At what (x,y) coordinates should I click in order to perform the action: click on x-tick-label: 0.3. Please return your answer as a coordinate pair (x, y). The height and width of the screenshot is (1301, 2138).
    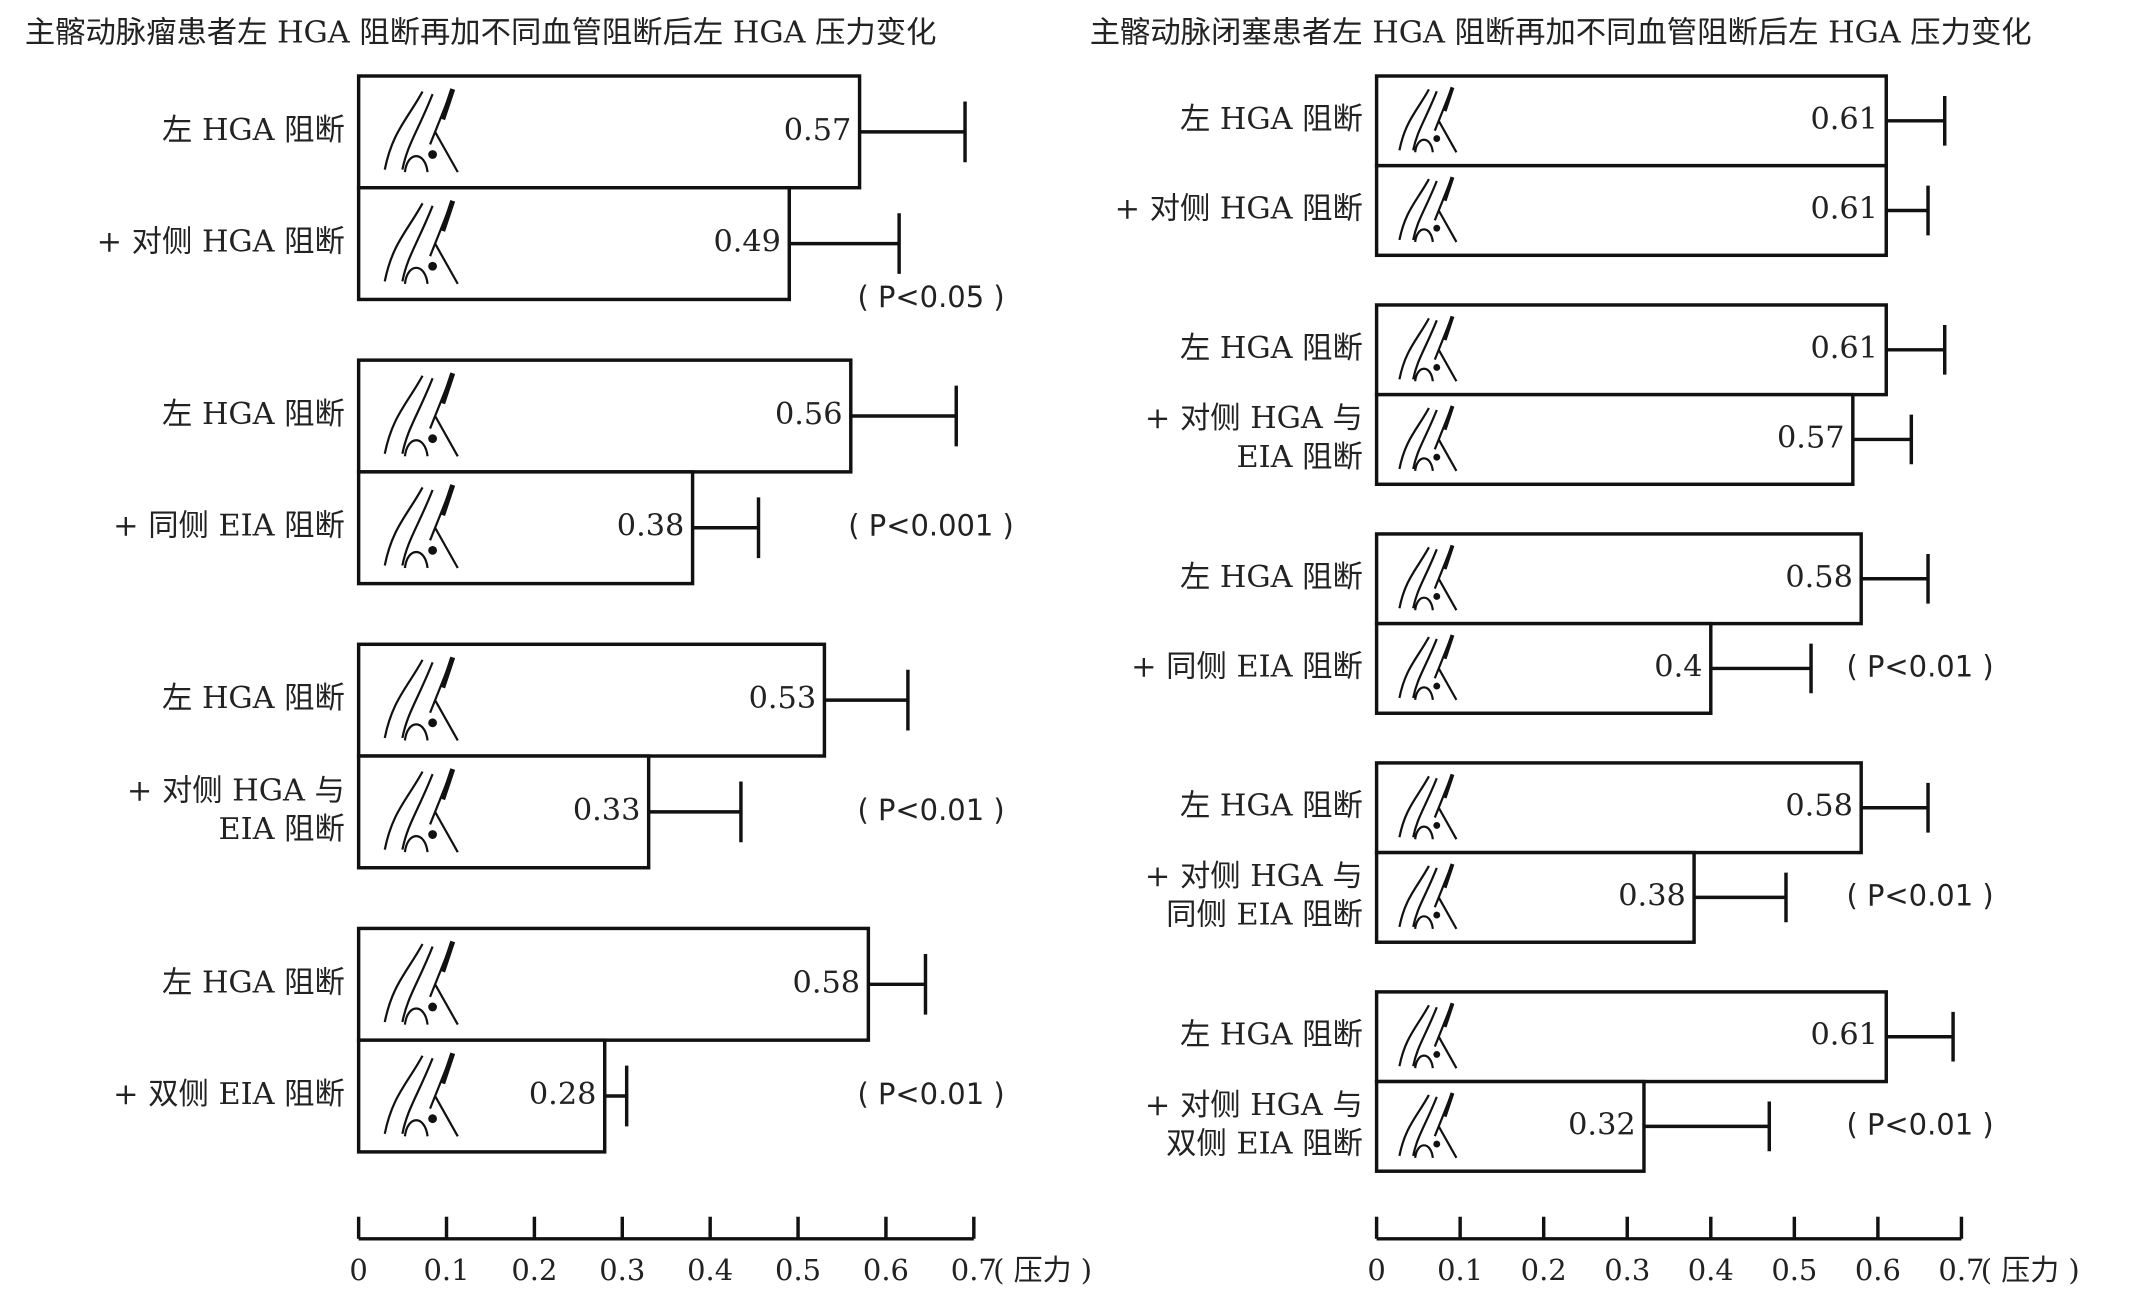
    Looking at the image, I should click on (1627, 1270).